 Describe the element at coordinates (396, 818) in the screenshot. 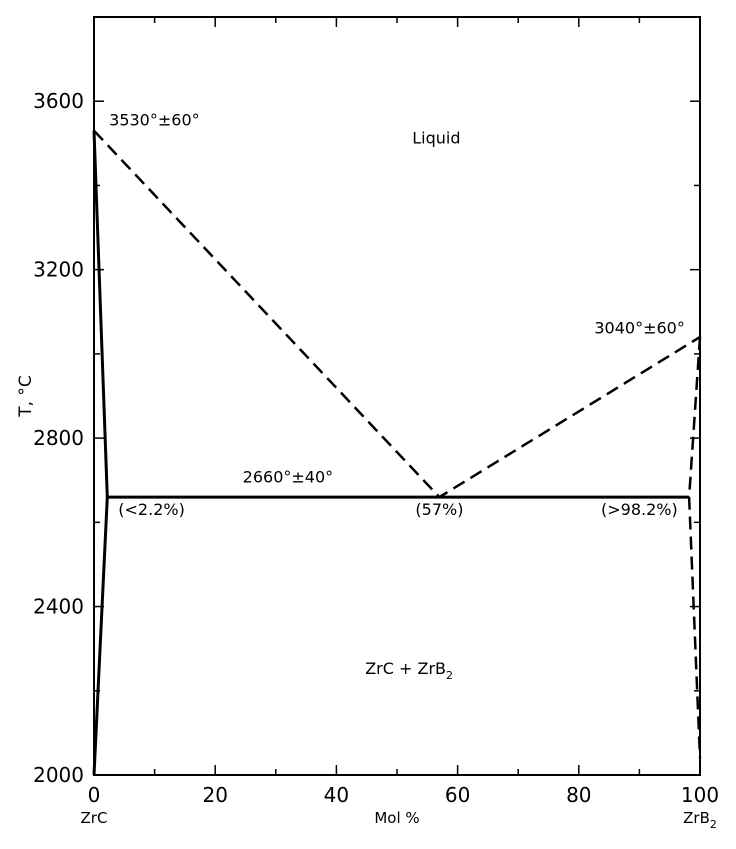

I see `x-axis-title: Mol %` at that location.